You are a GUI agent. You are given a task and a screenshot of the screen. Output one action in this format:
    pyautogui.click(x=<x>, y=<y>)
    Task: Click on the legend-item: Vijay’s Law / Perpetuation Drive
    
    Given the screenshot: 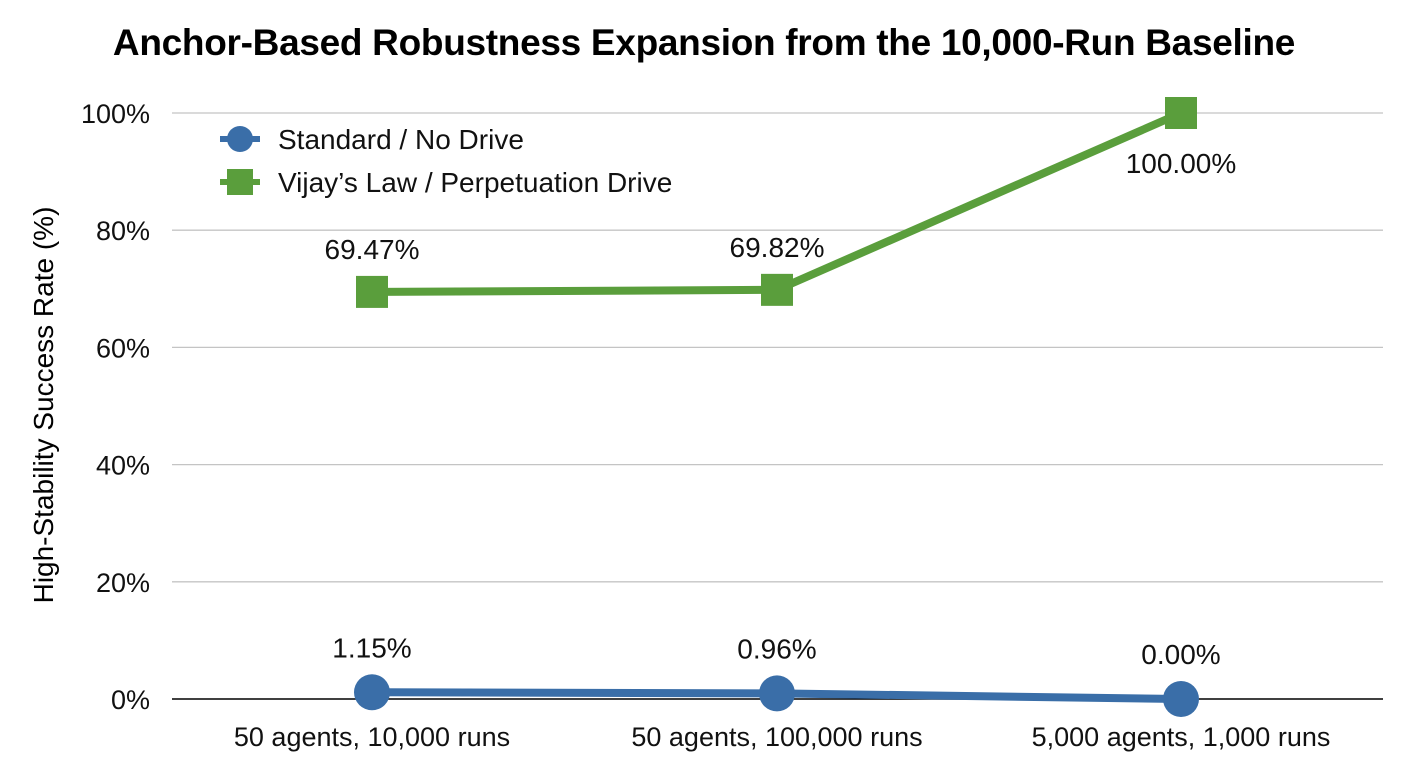 What is the action you would take?
    pyautogui.click(x=446, y=182)
    